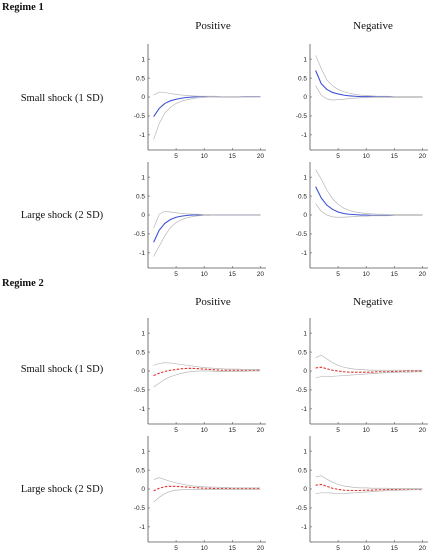  Describe the element at coordinates (62, 215) in the screenshot. I see `row-label-large-shock: Large shock (2 SD)` at that location.